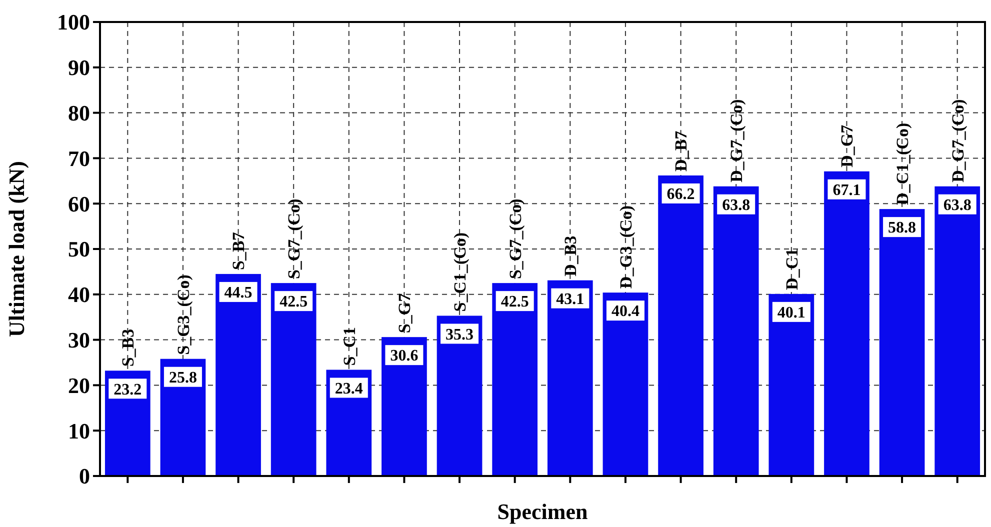 The width and height of the screenshot is (991, 527). I want to click on y-tick-label: 80, so click(79, 113).